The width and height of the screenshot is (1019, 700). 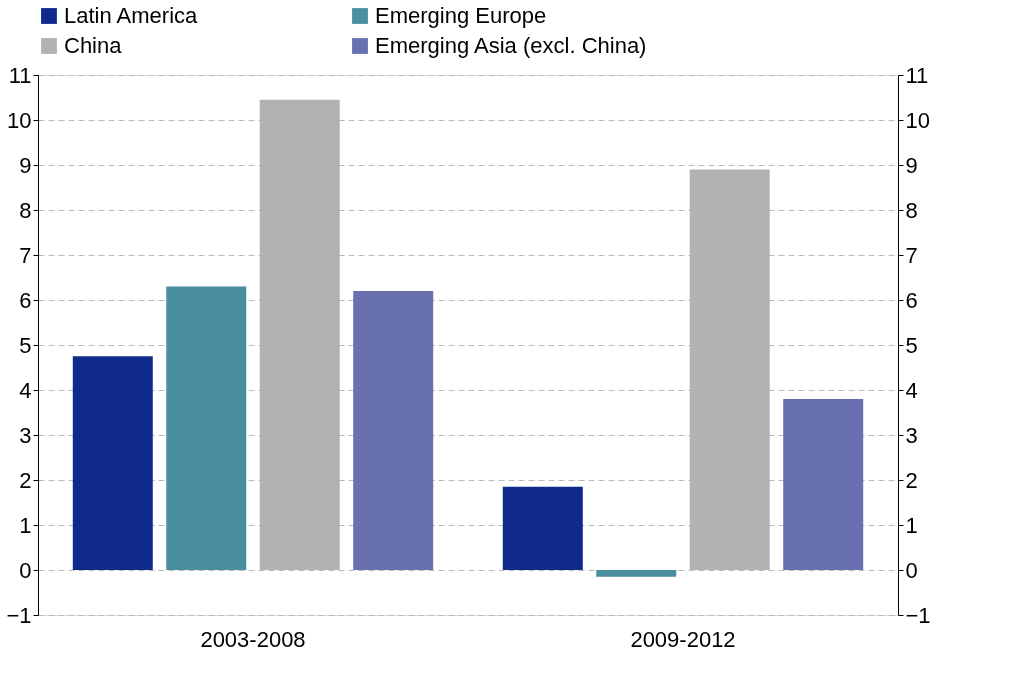 I want to click on y2-tick-label: 7, so click(x=911, y=255).